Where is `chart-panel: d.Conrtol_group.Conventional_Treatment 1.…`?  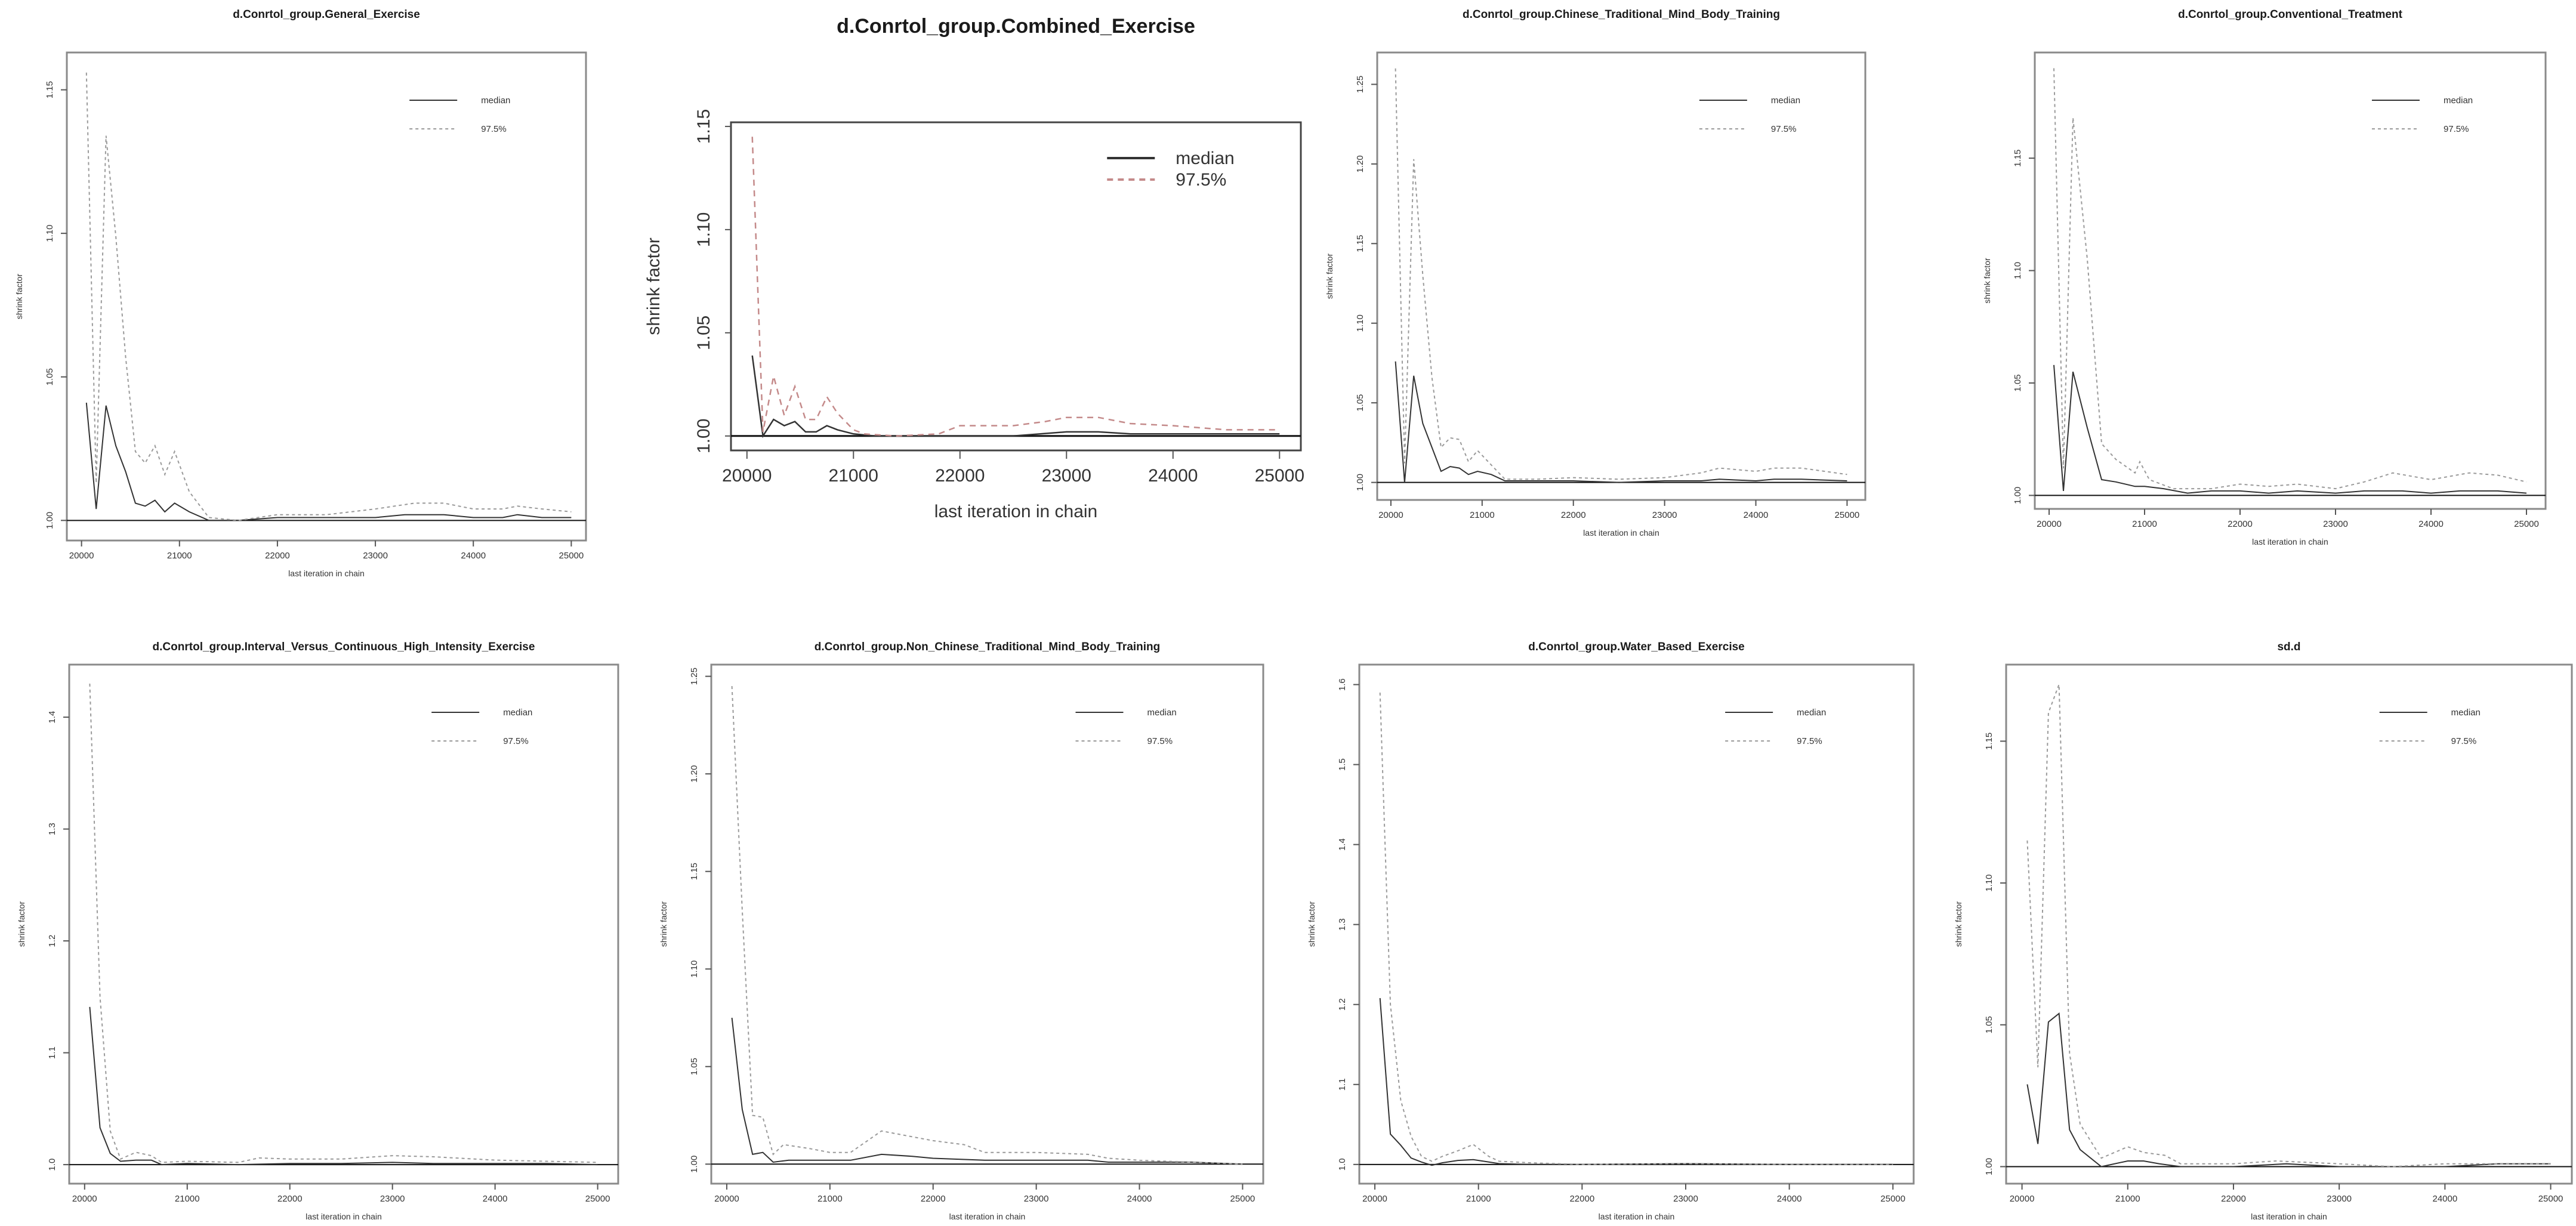 chart-panel: d.Conrtol_group.Conventional_Treatment 1.… is located at coordinates (2257, 283).